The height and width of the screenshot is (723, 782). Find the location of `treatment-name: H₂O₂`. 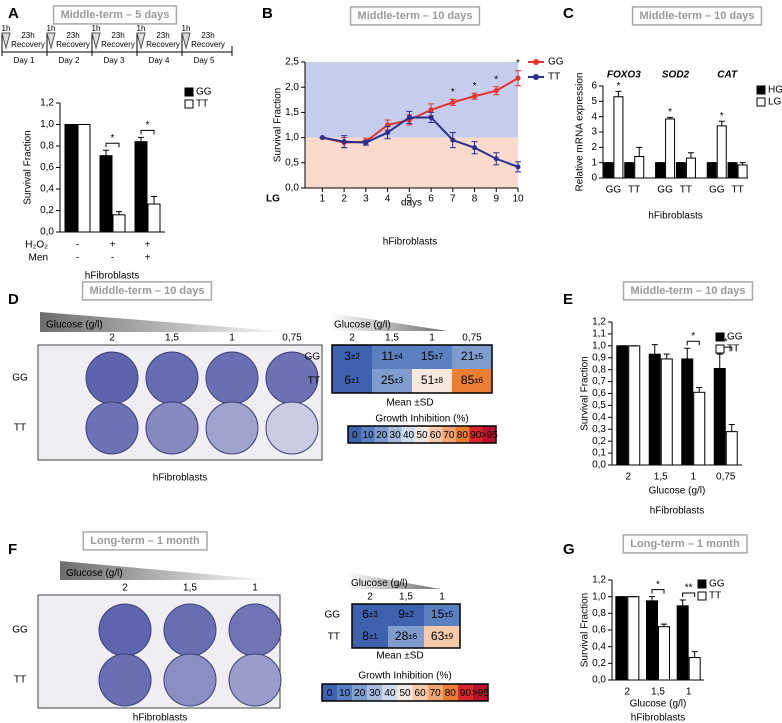

treatment-name: H₂O₂ is located at coordinates (36, 245).